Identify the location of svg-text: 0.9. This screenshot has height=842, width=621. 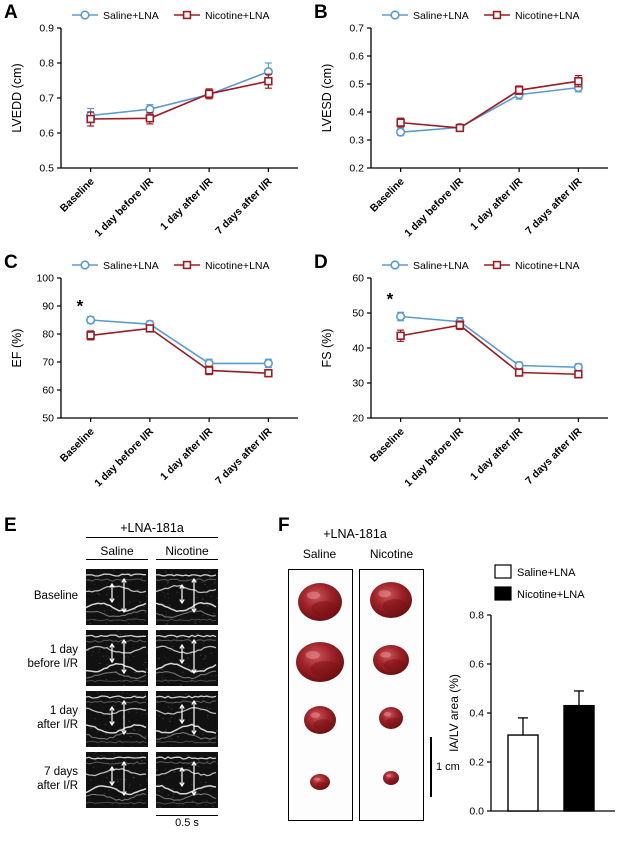
(46, 29).